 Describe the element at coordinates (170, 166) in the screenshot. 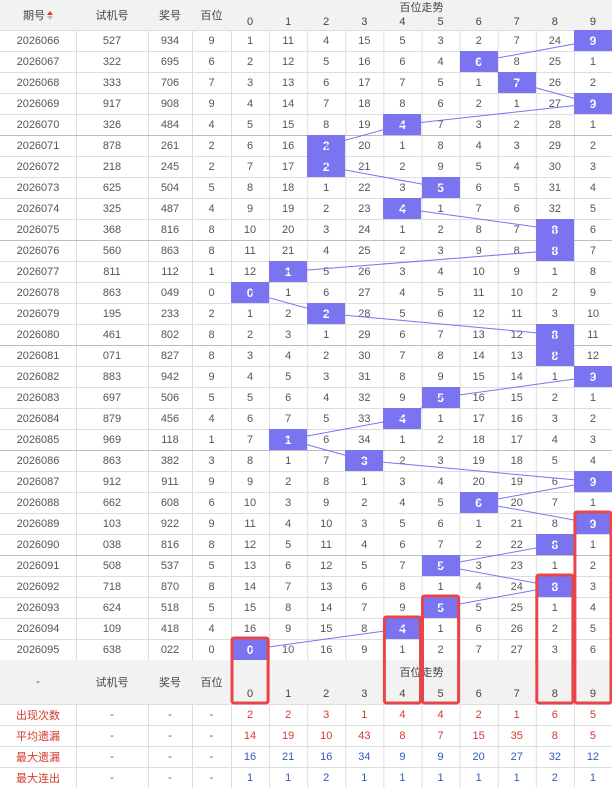

I see `prize-number: 245` at that location.